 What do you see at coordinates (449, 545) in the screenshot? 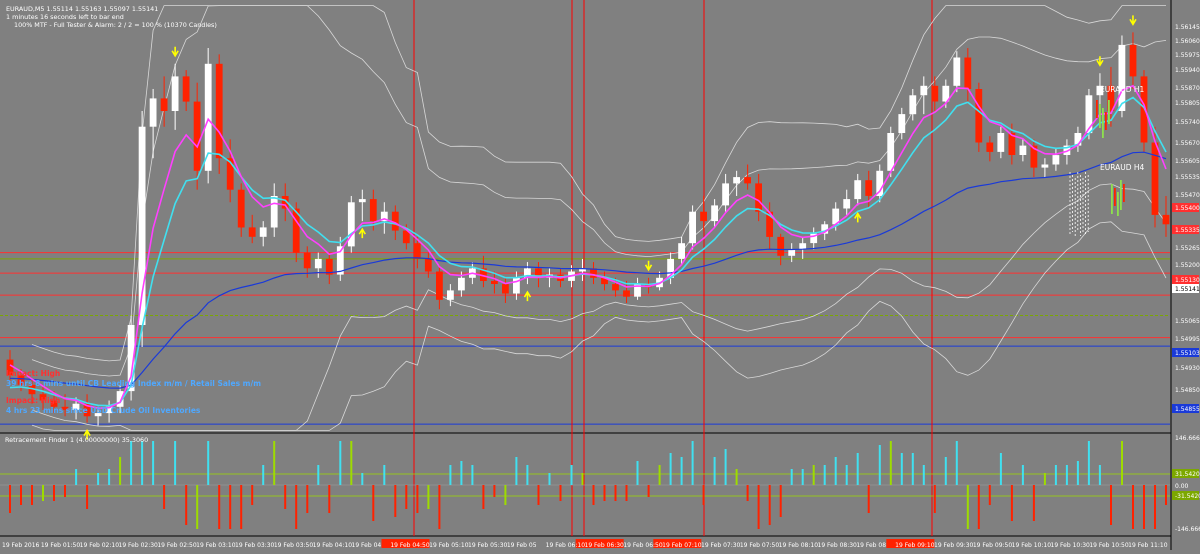
I see `time-tick-label: 19 Feb 05:10` at bounding box center [449, 545].